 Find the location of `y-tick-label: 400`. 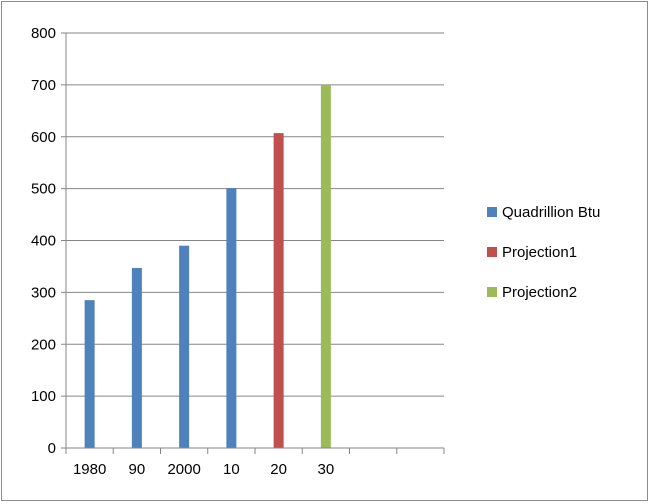

y-tick-label: 400 is located at coordinates (43, 241).